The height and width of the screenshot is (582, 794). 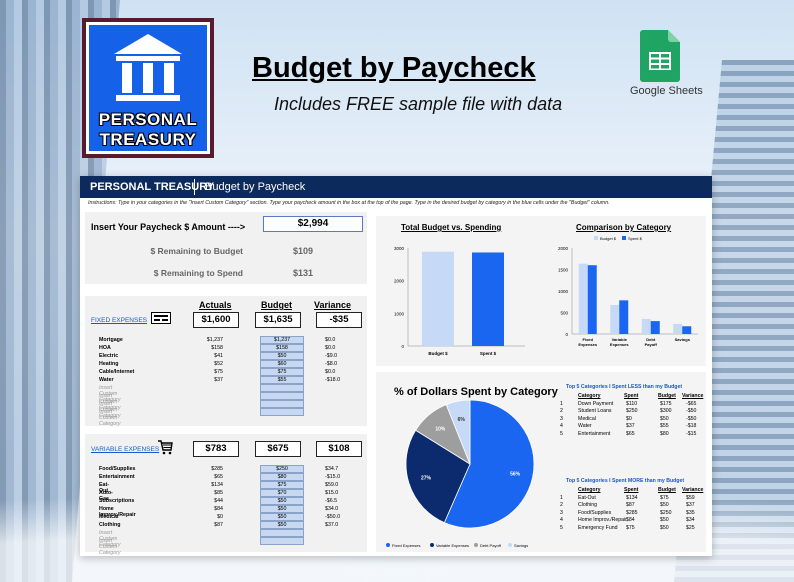 I want to click on variance-value: -$50.0, so click(x=333, y=517).